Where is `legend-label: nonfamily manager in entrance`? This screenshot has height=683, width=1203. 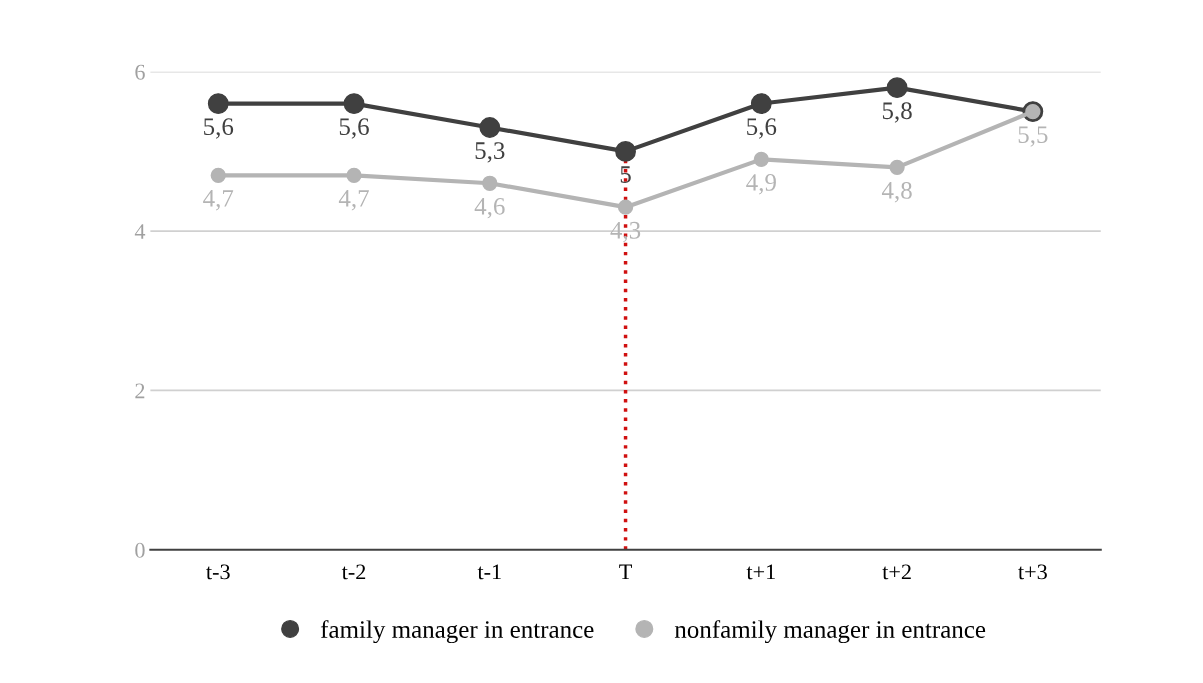
legend-label: nonfamily manager in entrance is located at coordinates (830, 632).